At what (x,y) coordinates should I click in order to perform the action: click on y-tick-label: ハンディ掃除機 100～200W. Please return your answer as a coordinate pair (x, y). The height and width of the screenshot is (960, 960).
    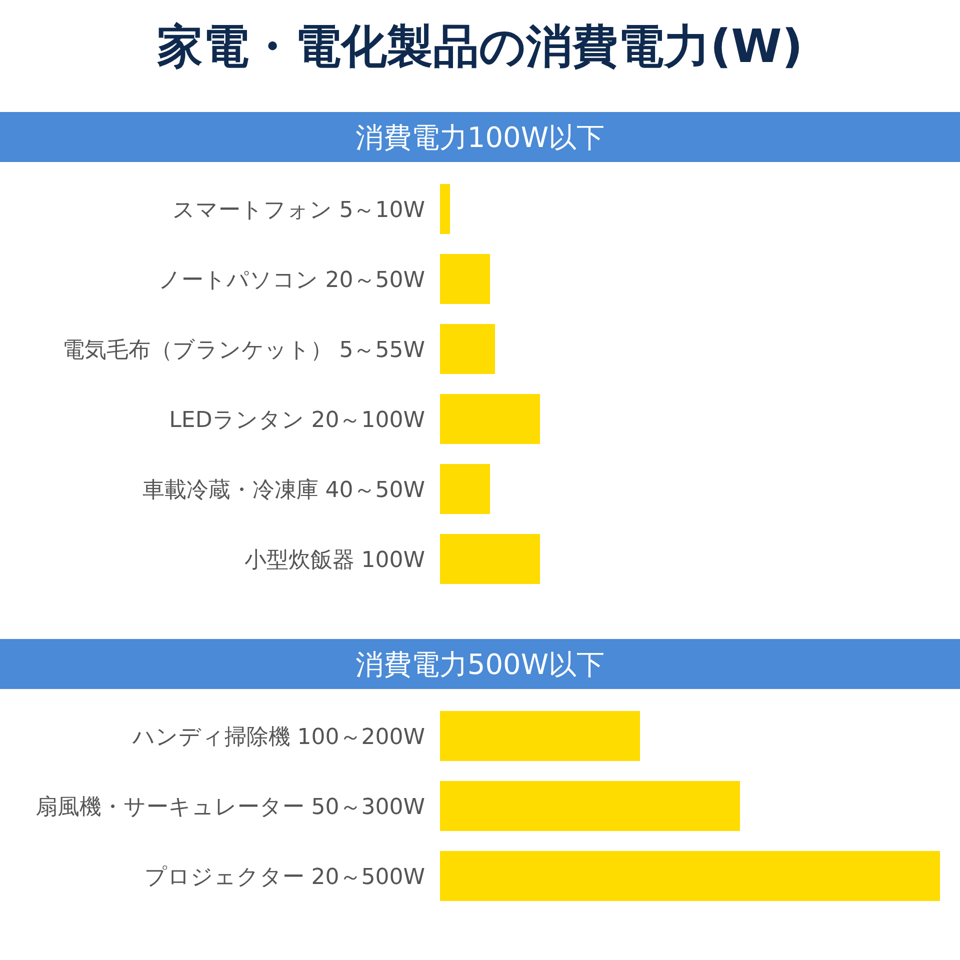
    Looking at the image, I should click on (278, 737).